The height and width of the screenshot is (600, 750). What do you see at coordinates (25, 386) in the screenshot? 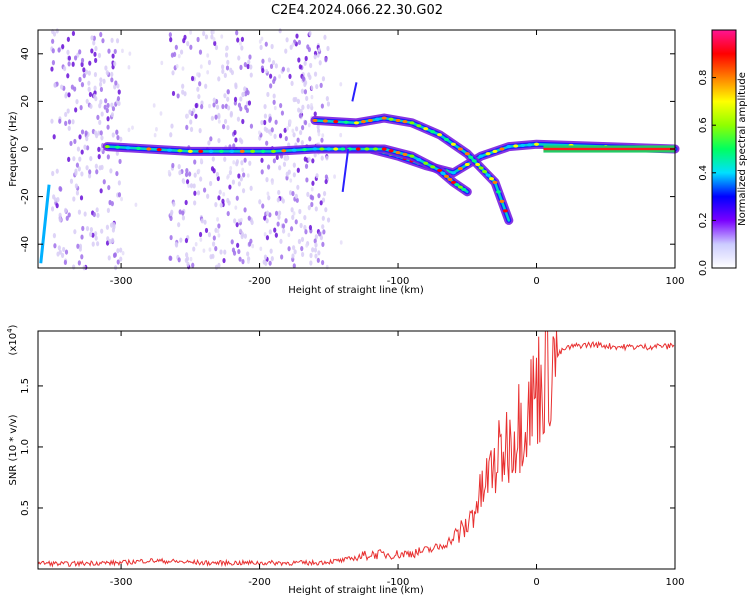
I see `snr-y-tick-label: 1.5` at bounding box center [25, 386].